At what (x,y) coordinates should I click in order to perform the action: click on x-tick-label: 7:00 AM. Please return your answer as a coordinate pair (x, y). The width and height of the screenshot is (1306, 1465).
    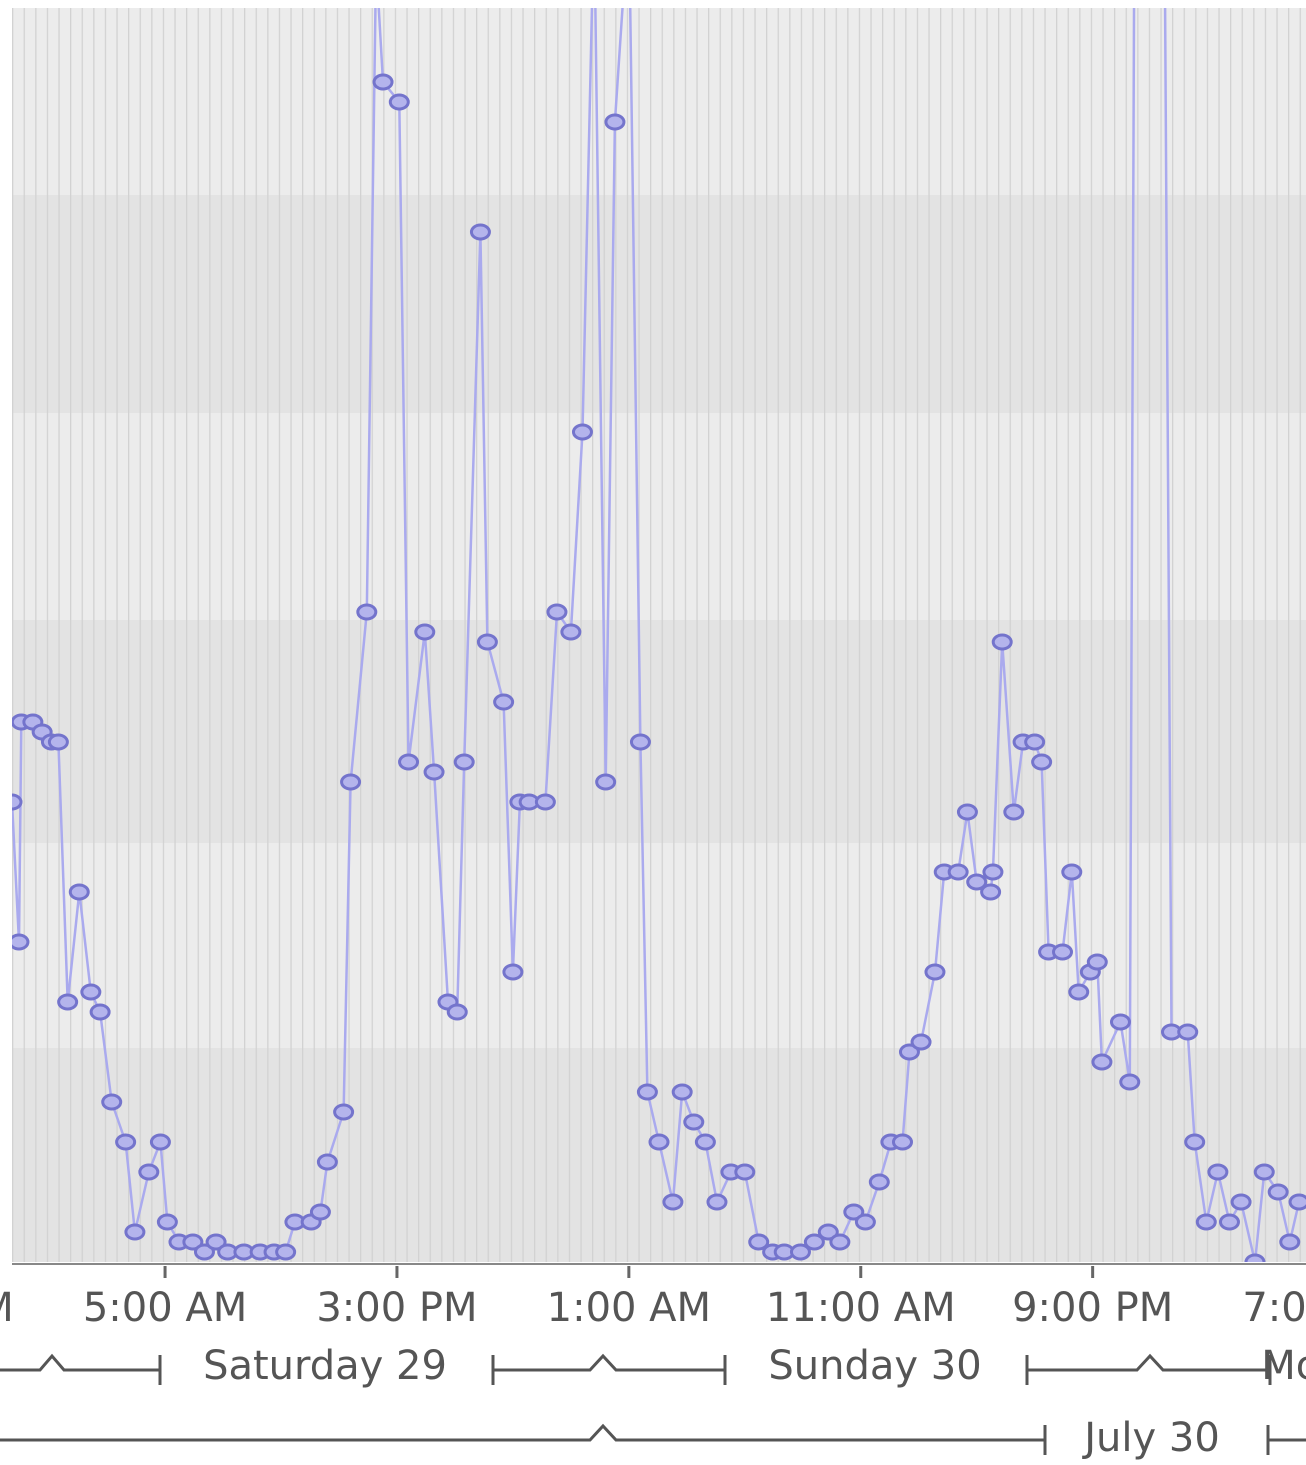
    Looking at the image, I should click on (1274, 1308).